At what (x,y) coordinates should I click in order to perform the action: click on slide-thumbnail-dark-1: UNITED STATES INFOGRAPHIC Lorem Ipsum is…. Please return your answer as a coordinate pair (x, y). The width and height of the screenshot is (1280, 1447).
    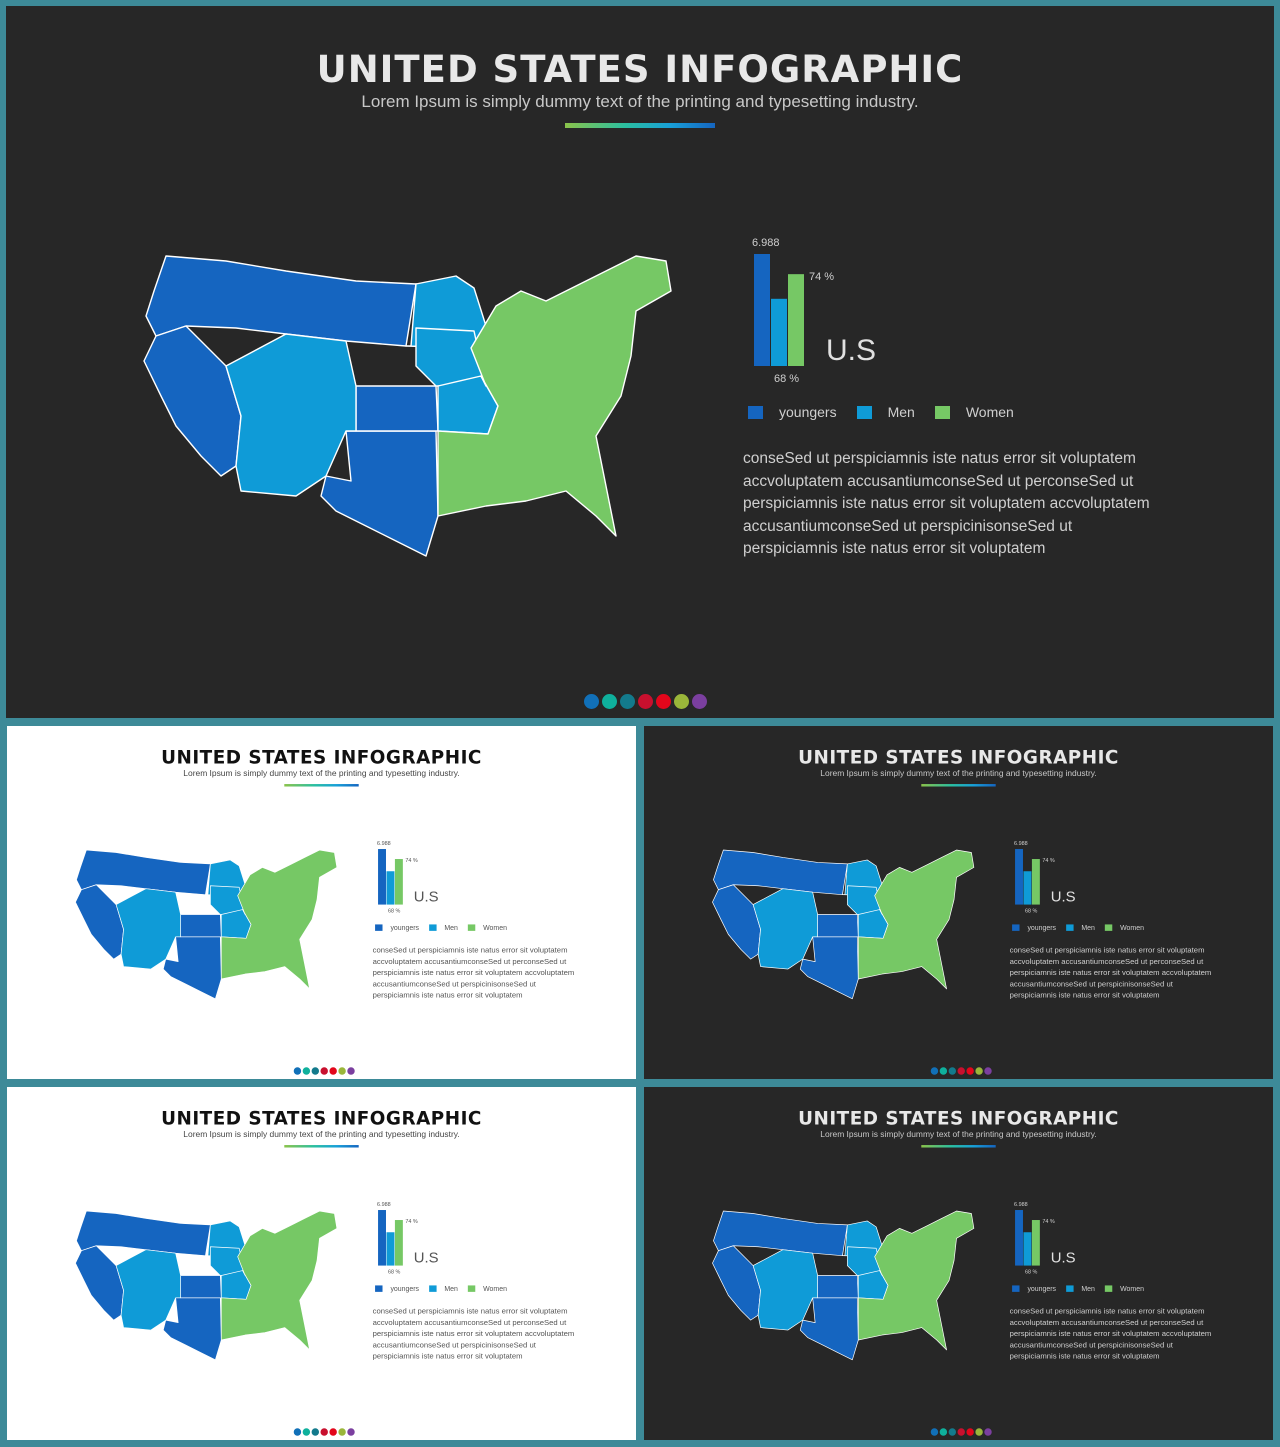
    Looking at the image, I should click on (958, 902).